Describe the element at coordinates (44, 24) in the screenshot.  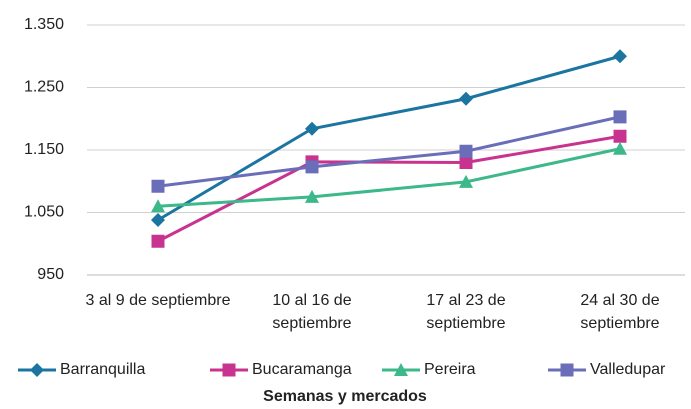
I see `y-tick-label: 1.350` at that location.